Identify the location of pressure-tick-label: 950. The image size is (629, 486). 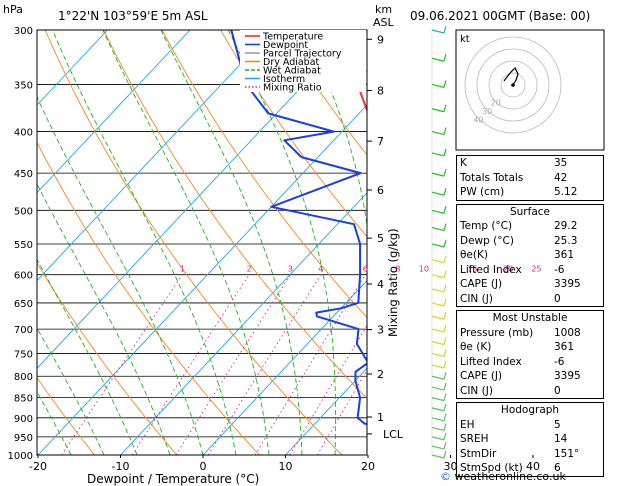
(23, 438).